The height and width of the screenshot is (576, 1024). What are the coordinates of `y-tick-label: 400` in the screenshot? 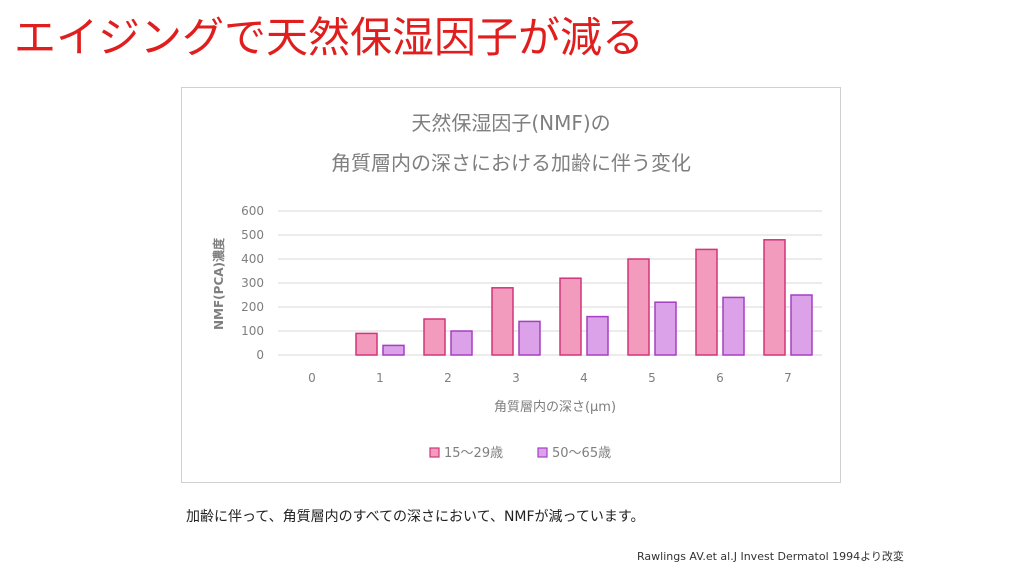 It's located at (252, 259).